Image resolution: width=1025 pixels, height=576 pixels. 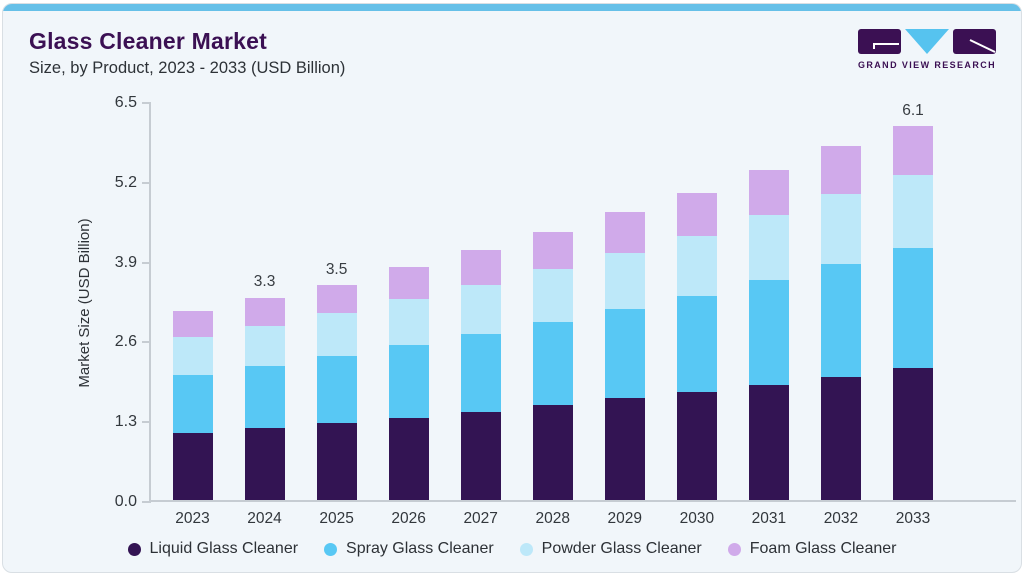 What do you see at coordinates (982, 46) in the screenshot?
I see `logo-r-glyph` at bounding box center [982, 46].